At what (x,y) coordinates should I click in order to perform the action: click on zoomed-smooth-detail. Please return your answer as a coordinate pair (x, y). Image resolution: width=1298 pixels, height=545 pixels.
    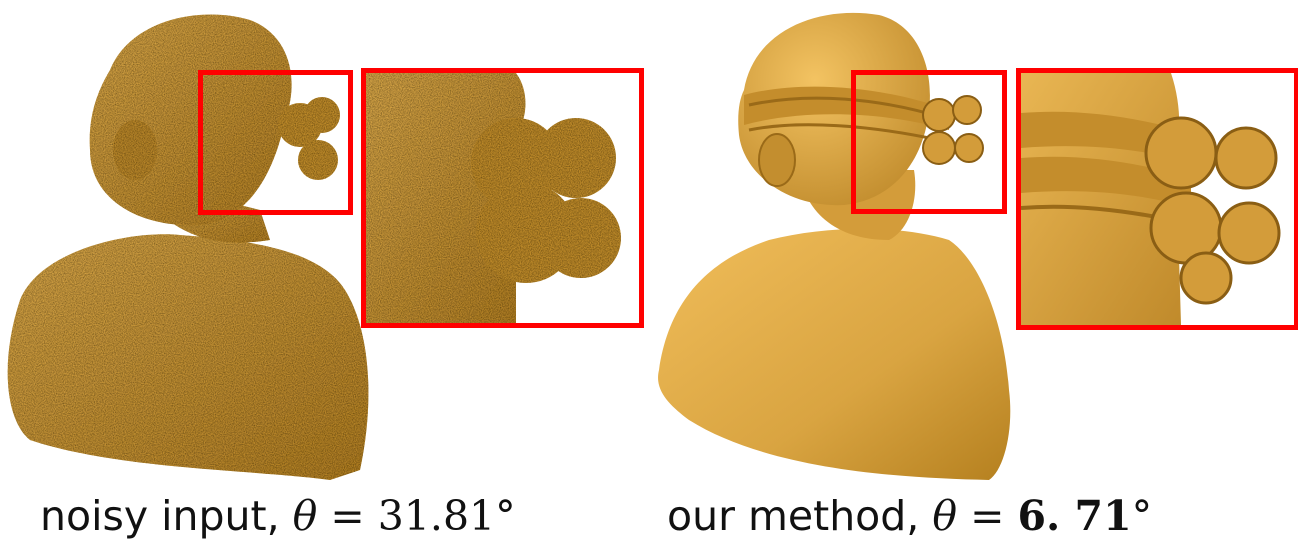
    Looking at the image, I should click on (1157, 199).